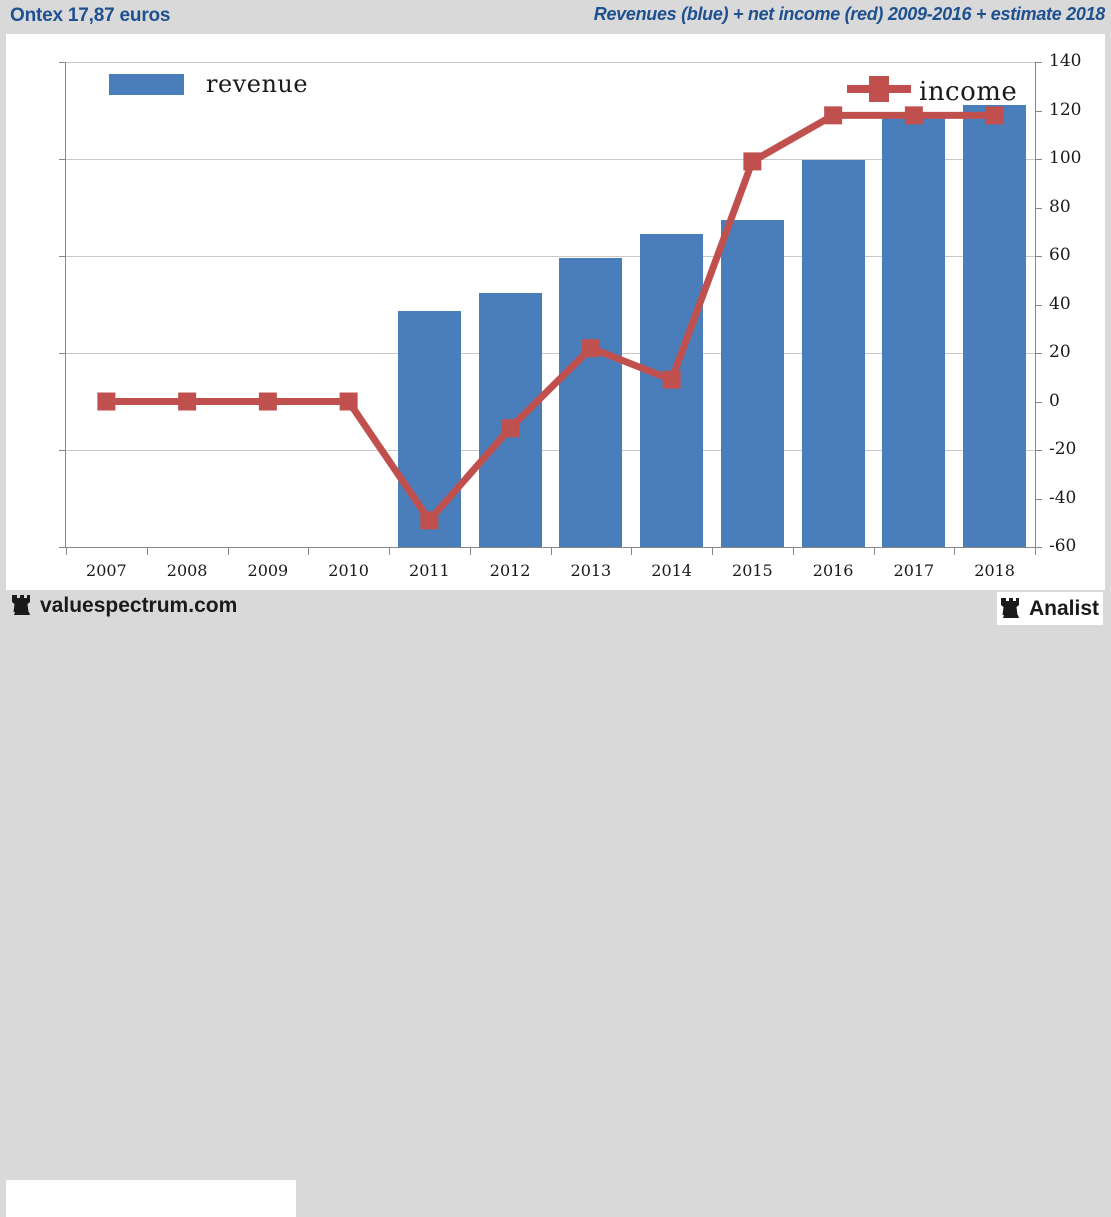  I want to click on y-axis-label-right: -40, so click(1063, 497).